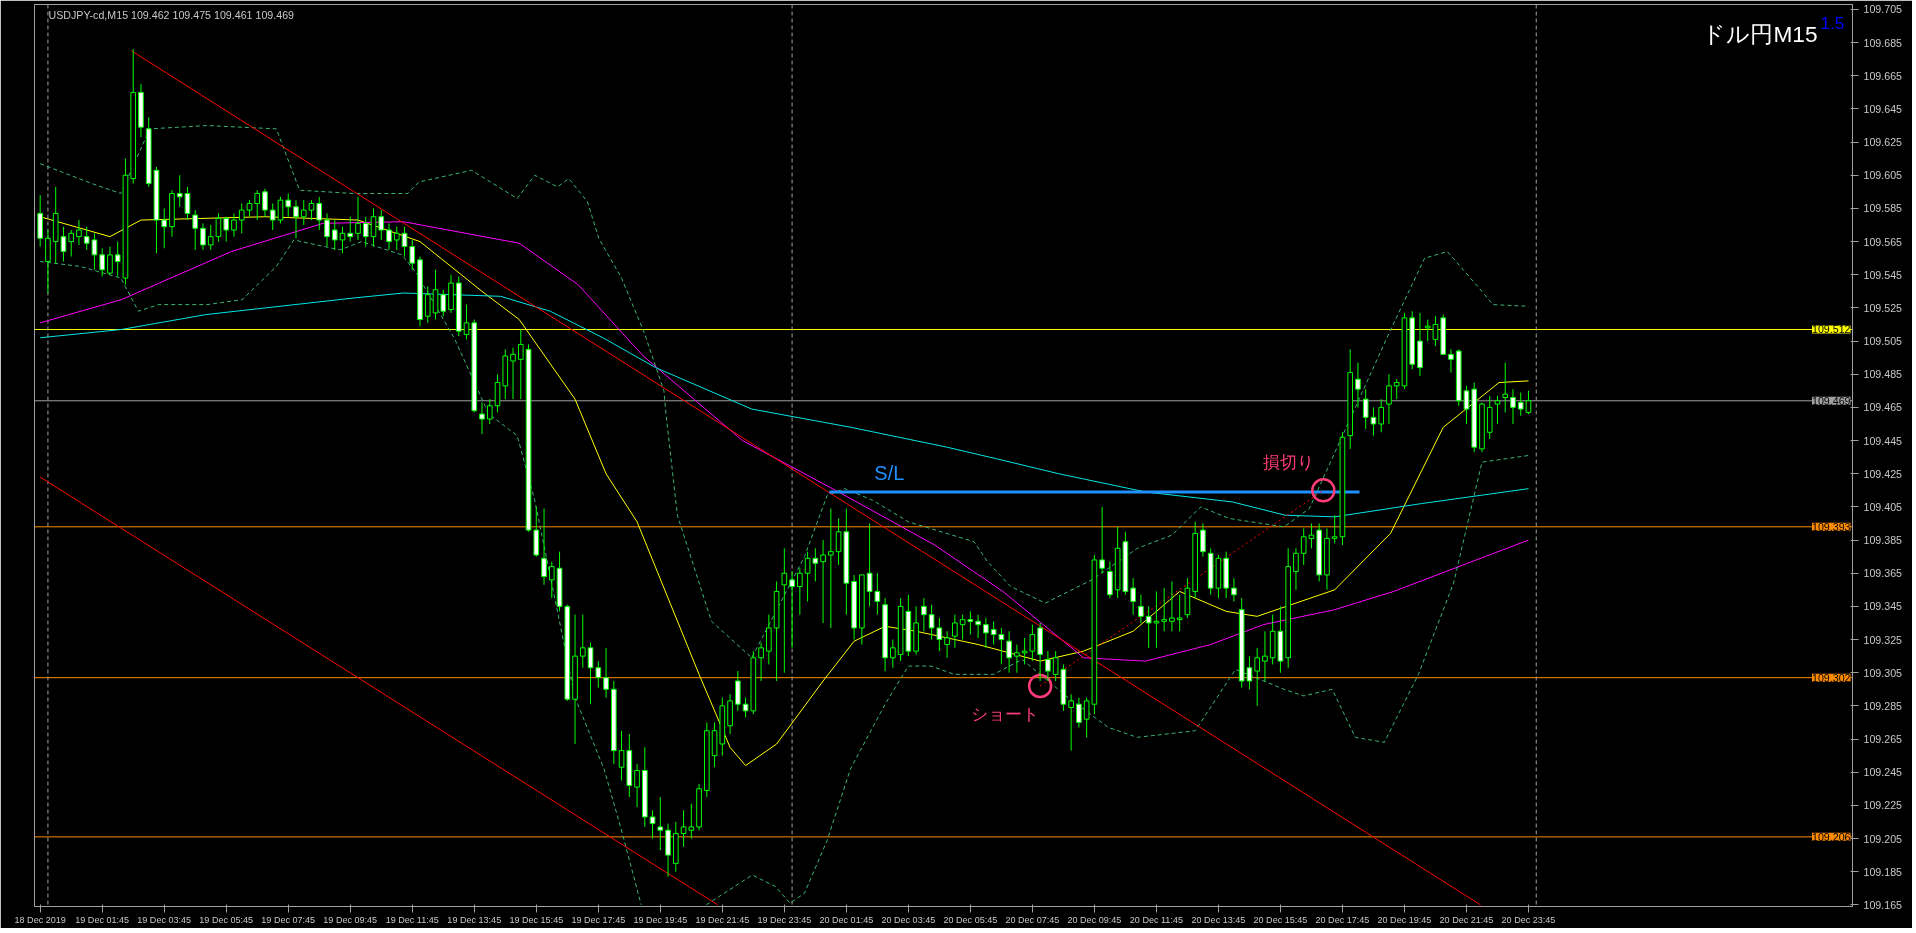 The image size is (1916, 933). Describe the element at coordinates (1760, 33) in the screenshot. I see `text: ドル円M15` at that location.